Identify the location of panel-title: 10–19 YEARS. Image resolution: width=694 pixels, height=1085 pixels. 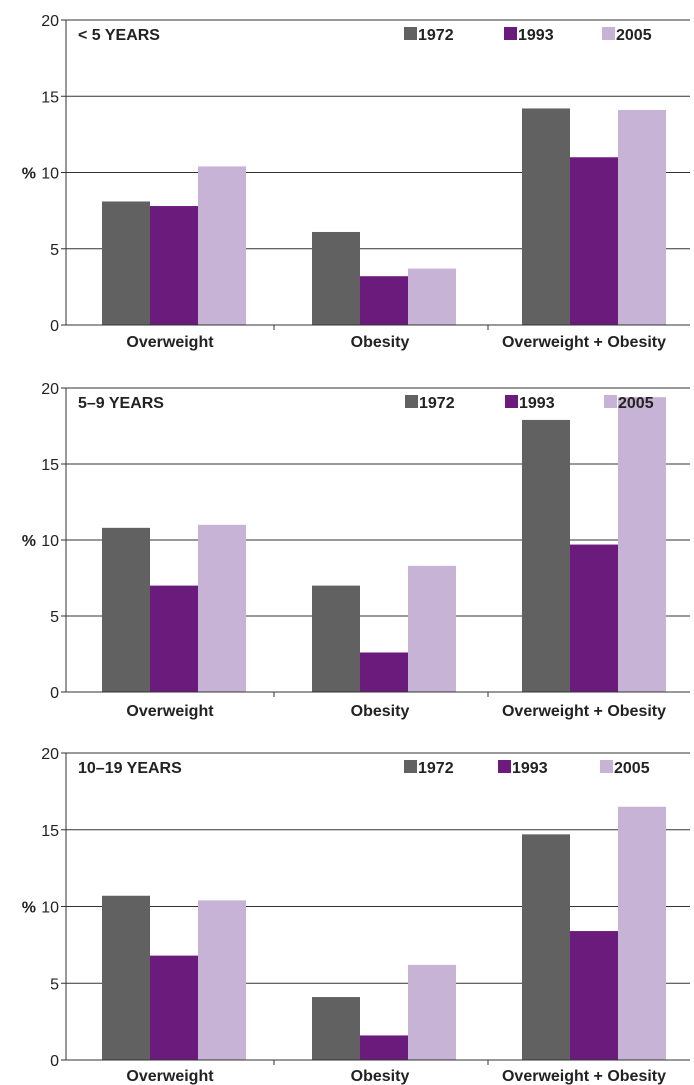
(130, 768).